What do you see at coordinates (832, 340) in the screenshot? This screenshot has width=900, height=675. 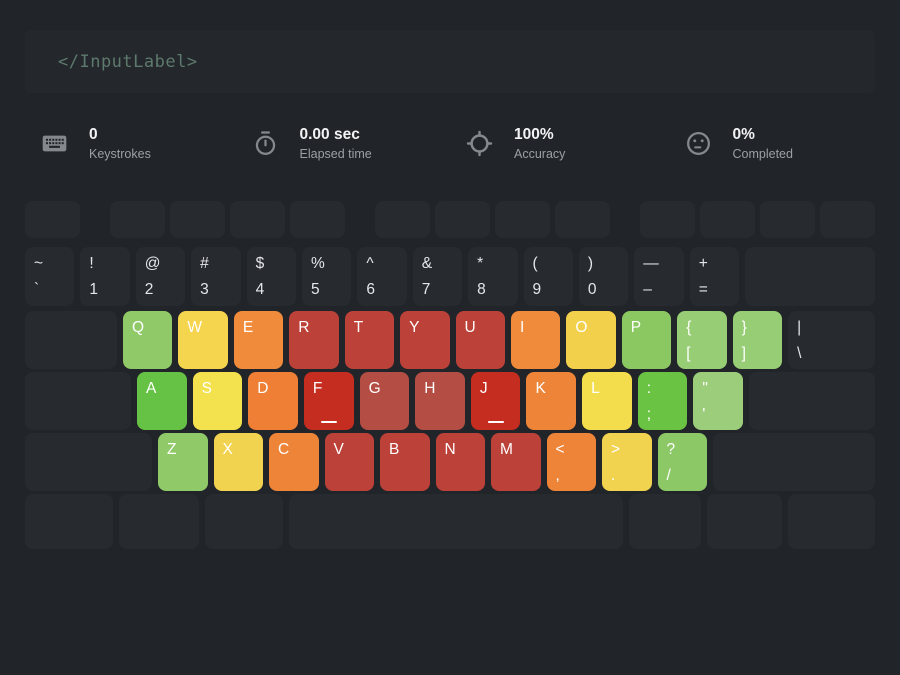 I see `key-backslash: | \` at bounding box center [832, 340].